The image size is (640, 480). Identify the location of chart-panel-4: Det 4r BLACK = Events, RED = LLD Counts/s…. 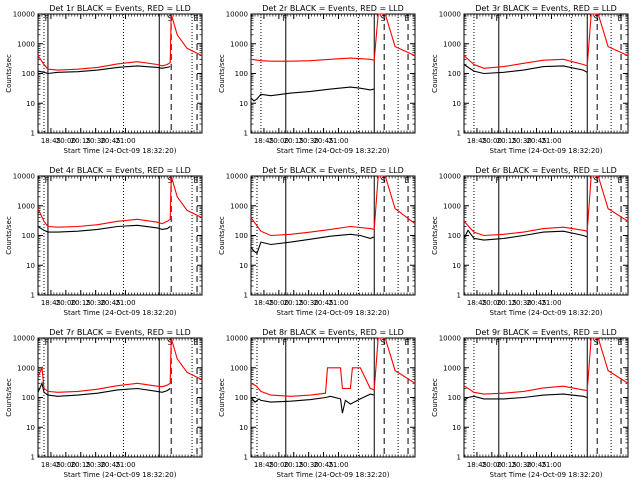
(104, 241).